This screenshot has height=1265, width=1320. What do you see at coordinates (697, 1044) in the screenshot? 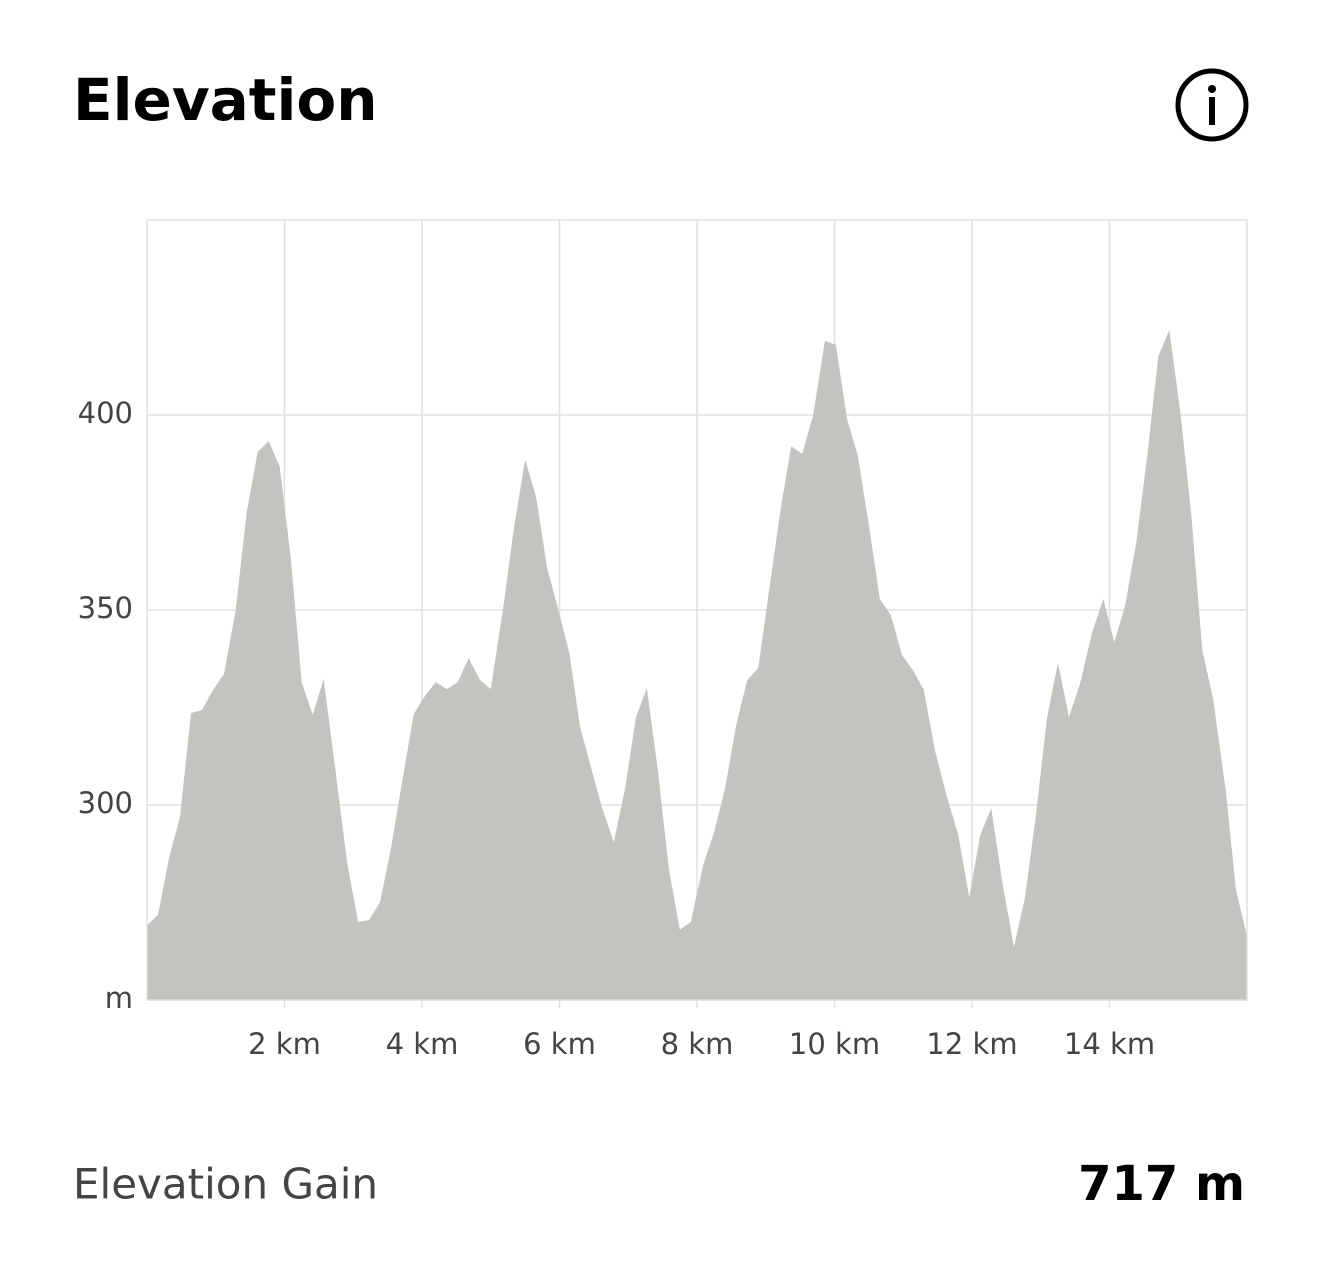
I see `x-tick-label: 8 km` at bounding box center [697, 1044].